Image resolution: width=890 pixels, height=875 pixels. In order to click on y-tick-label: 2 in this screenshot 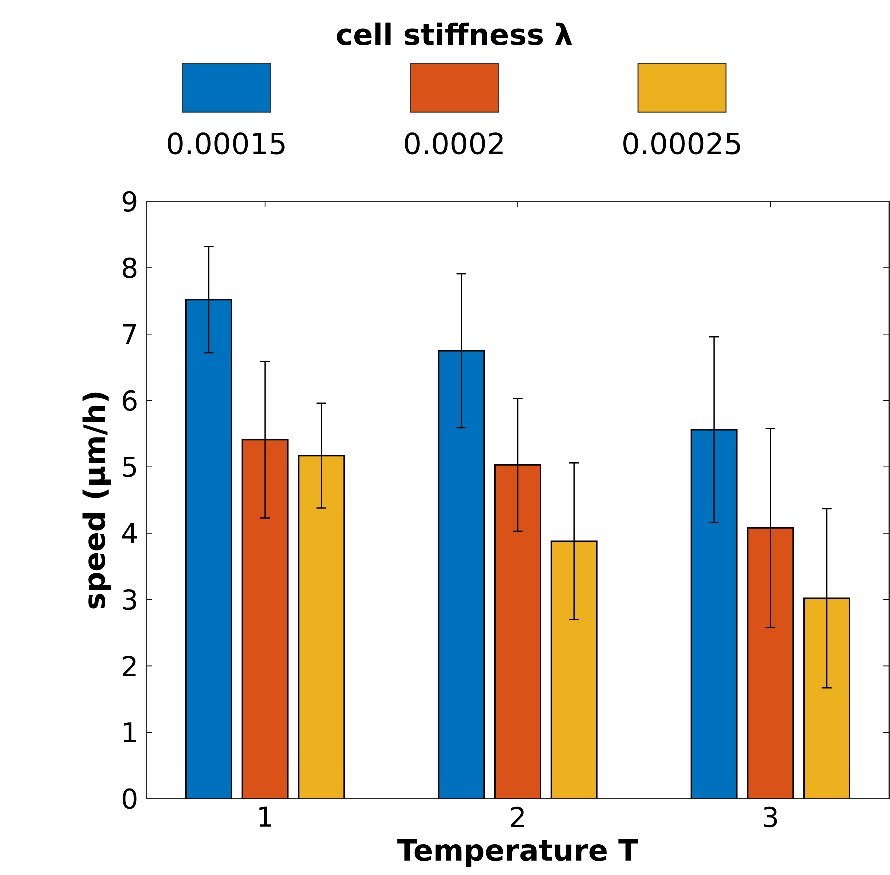, I will do `click(129, 666)`.